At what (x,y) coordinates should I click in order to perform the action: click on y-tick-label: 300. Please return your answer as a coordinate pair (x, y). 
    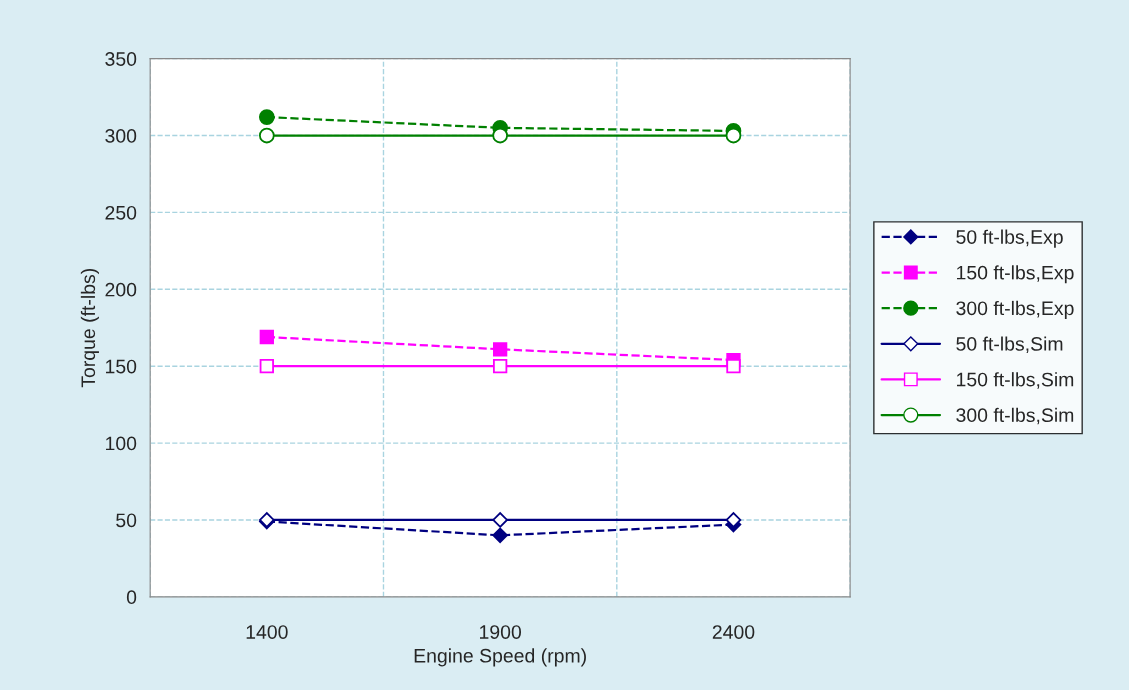
    Looking at the image, I should click on (121, 136).